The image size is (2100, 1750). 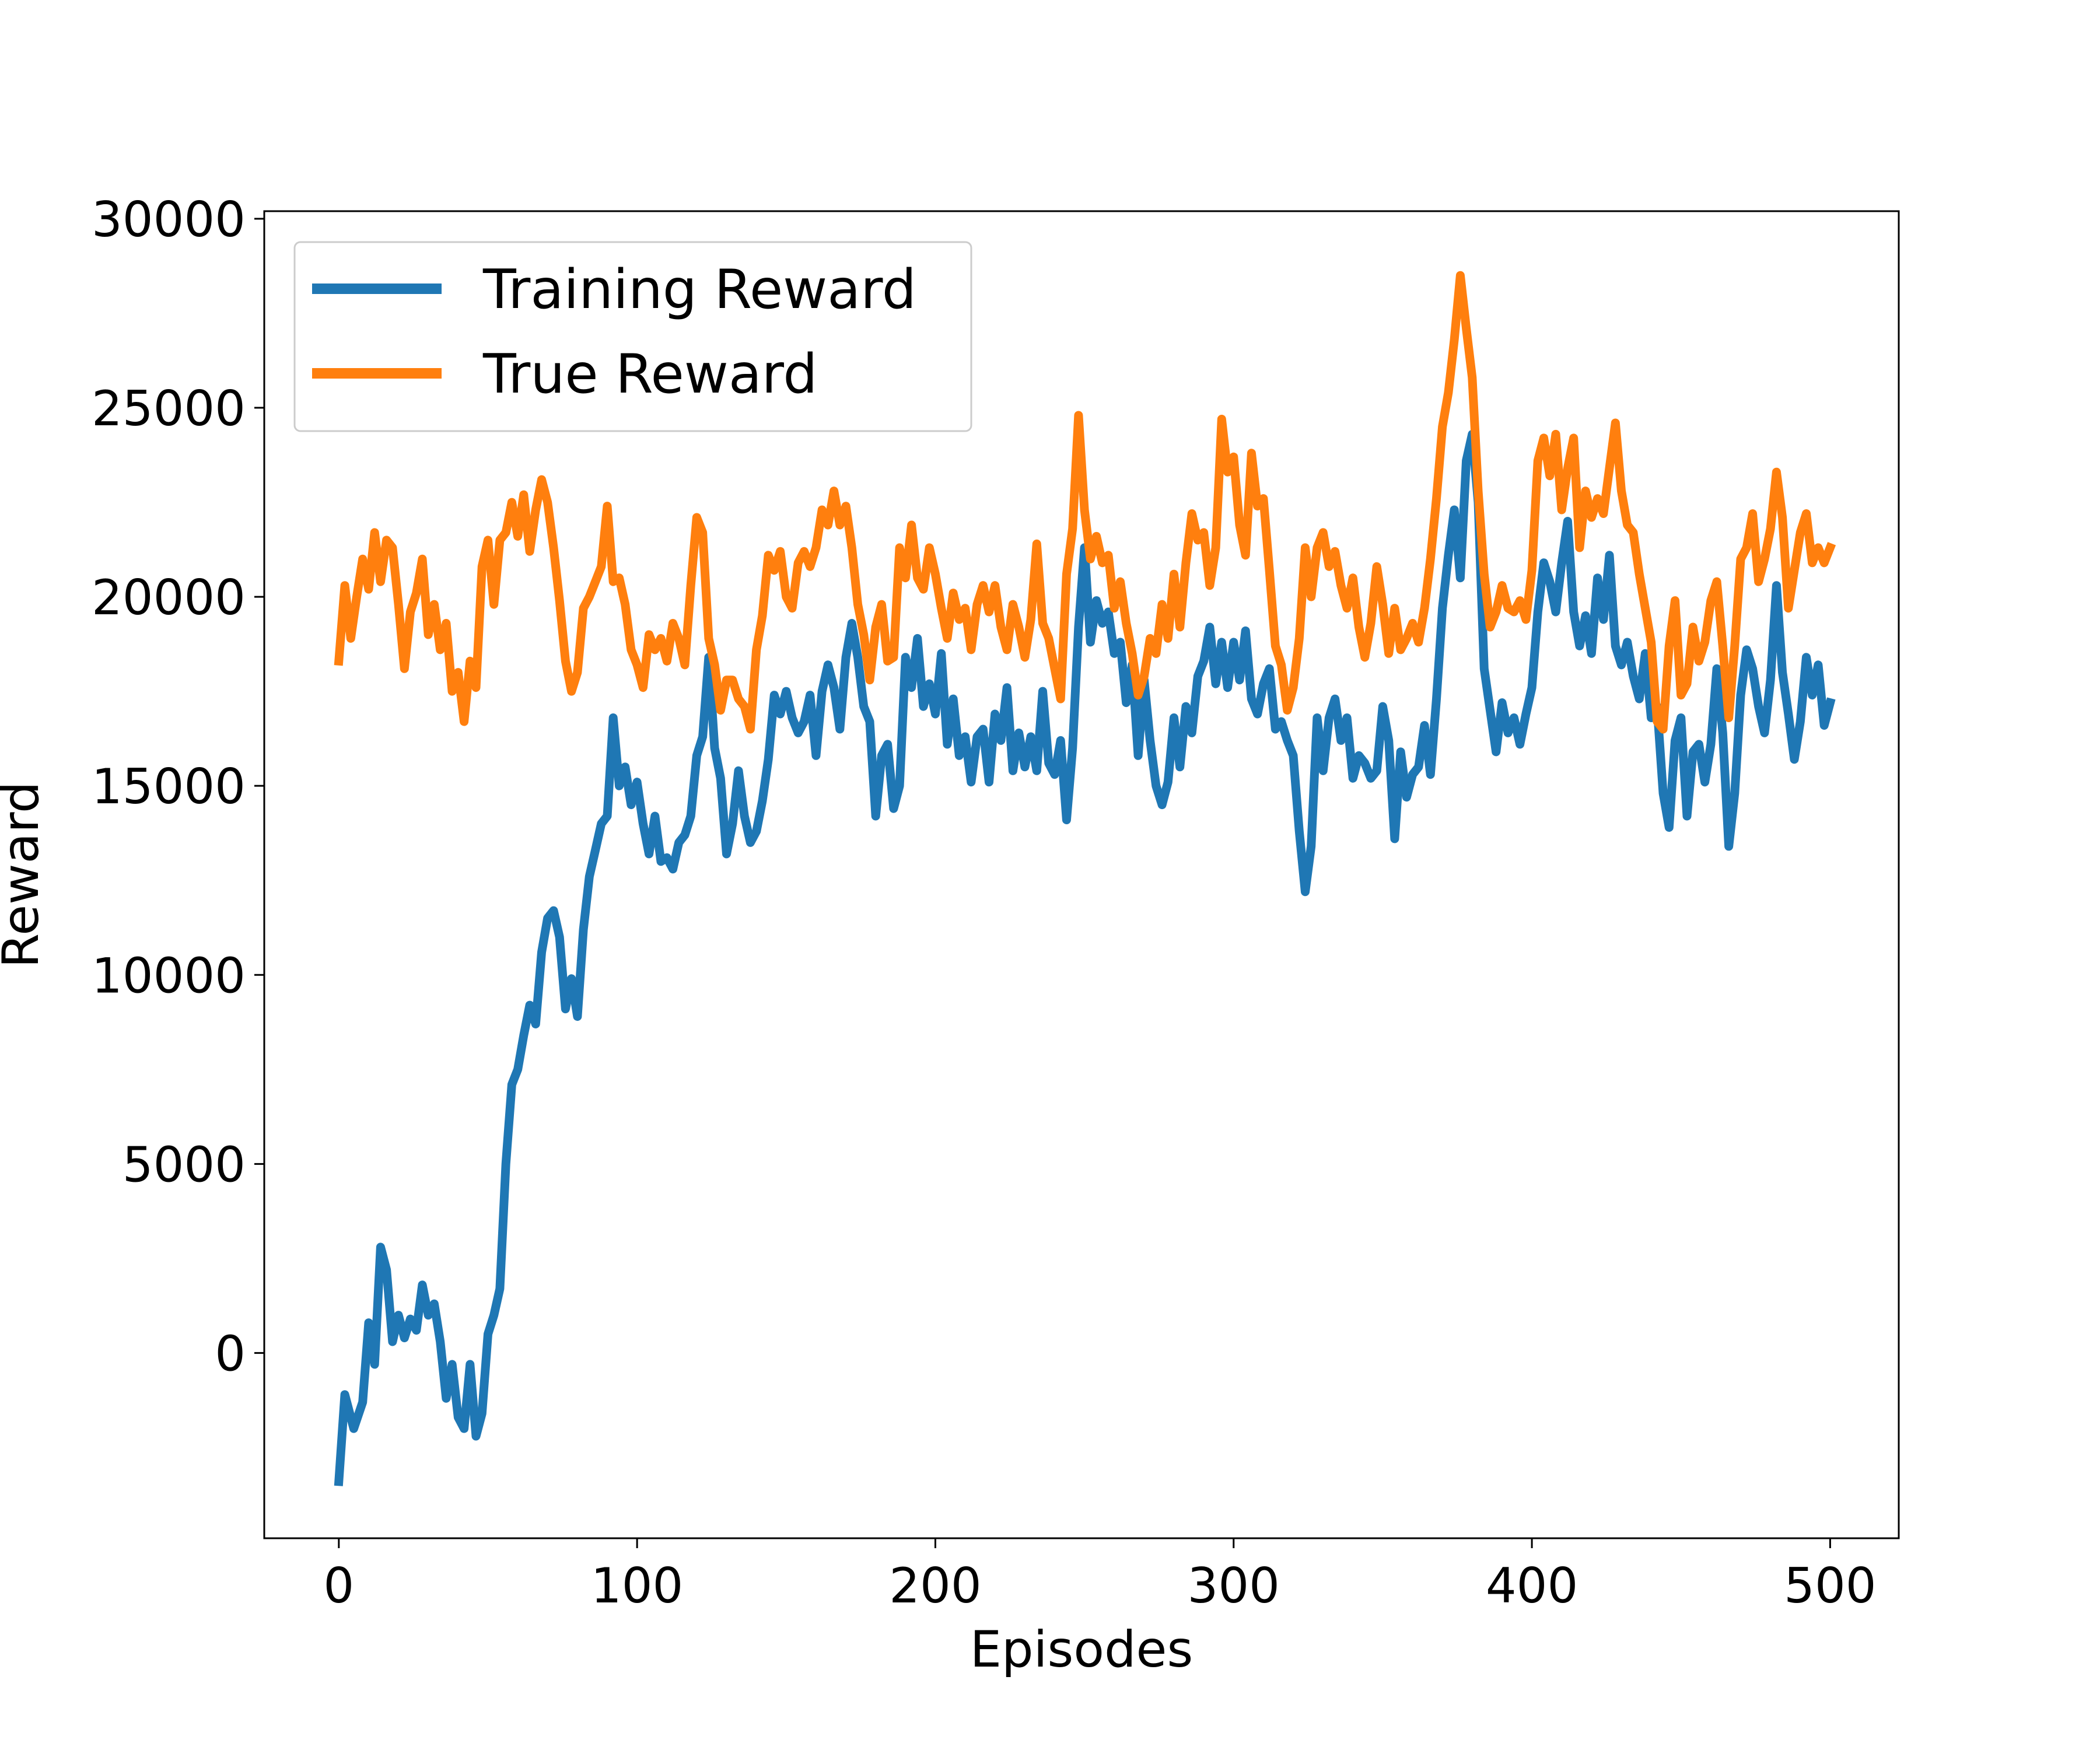 I want to click on legend-label-training-reward: Training Reward, so click(x=699, y=289).